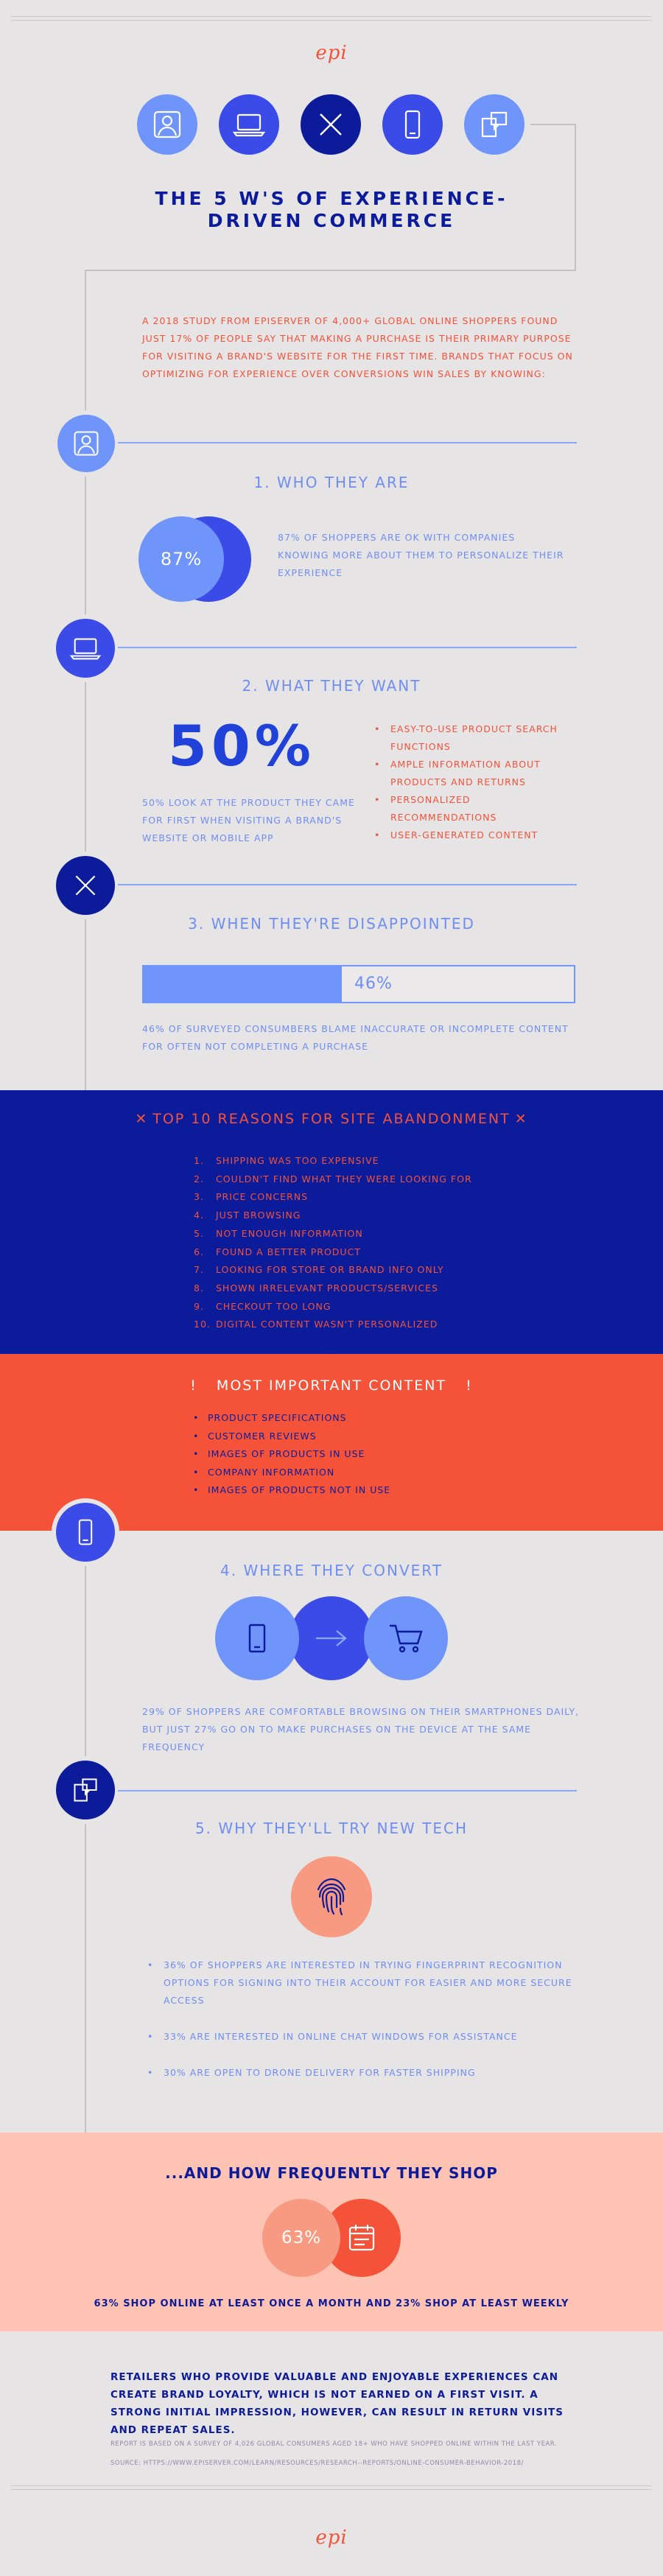  I want to click on list-item: 6. FOUND A BETTER PRODUCT, so click(333, 1252).